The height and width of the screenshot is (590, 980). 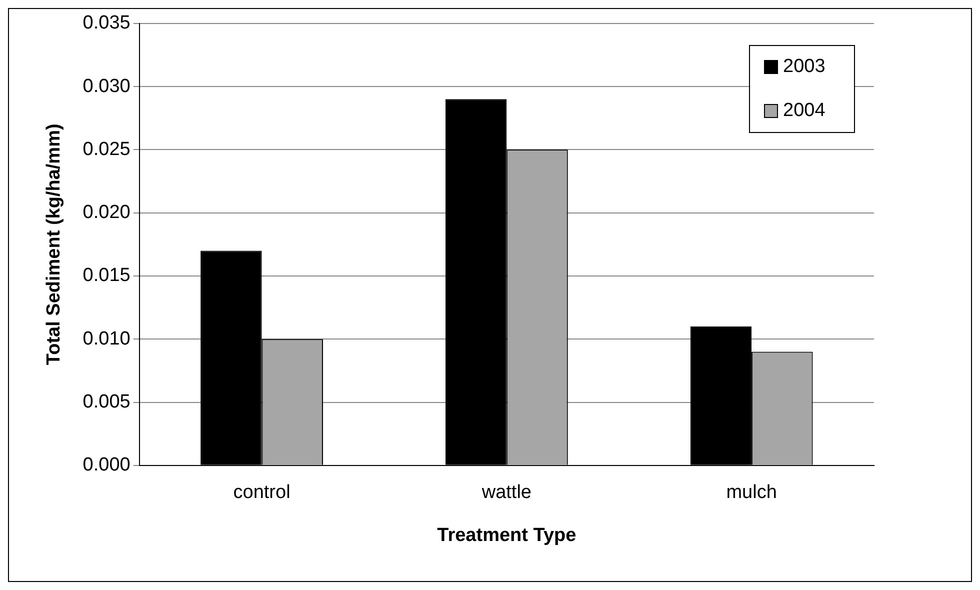 What do you see at coordinates (106, 401) in the screenshot?
I see `y-tick-label: 0.005` at bounding box center [106, 401].